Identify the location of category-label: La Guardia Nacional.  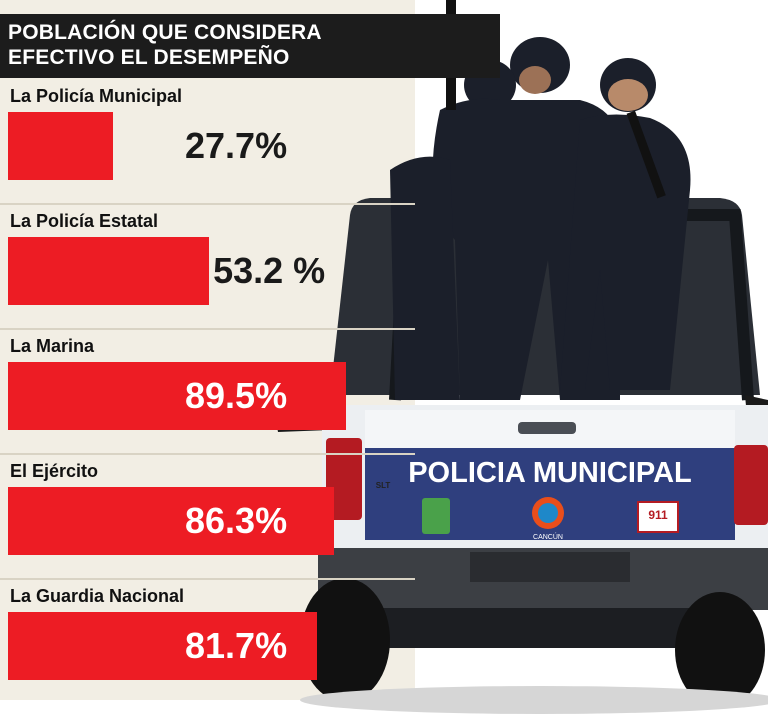
(97, 596).